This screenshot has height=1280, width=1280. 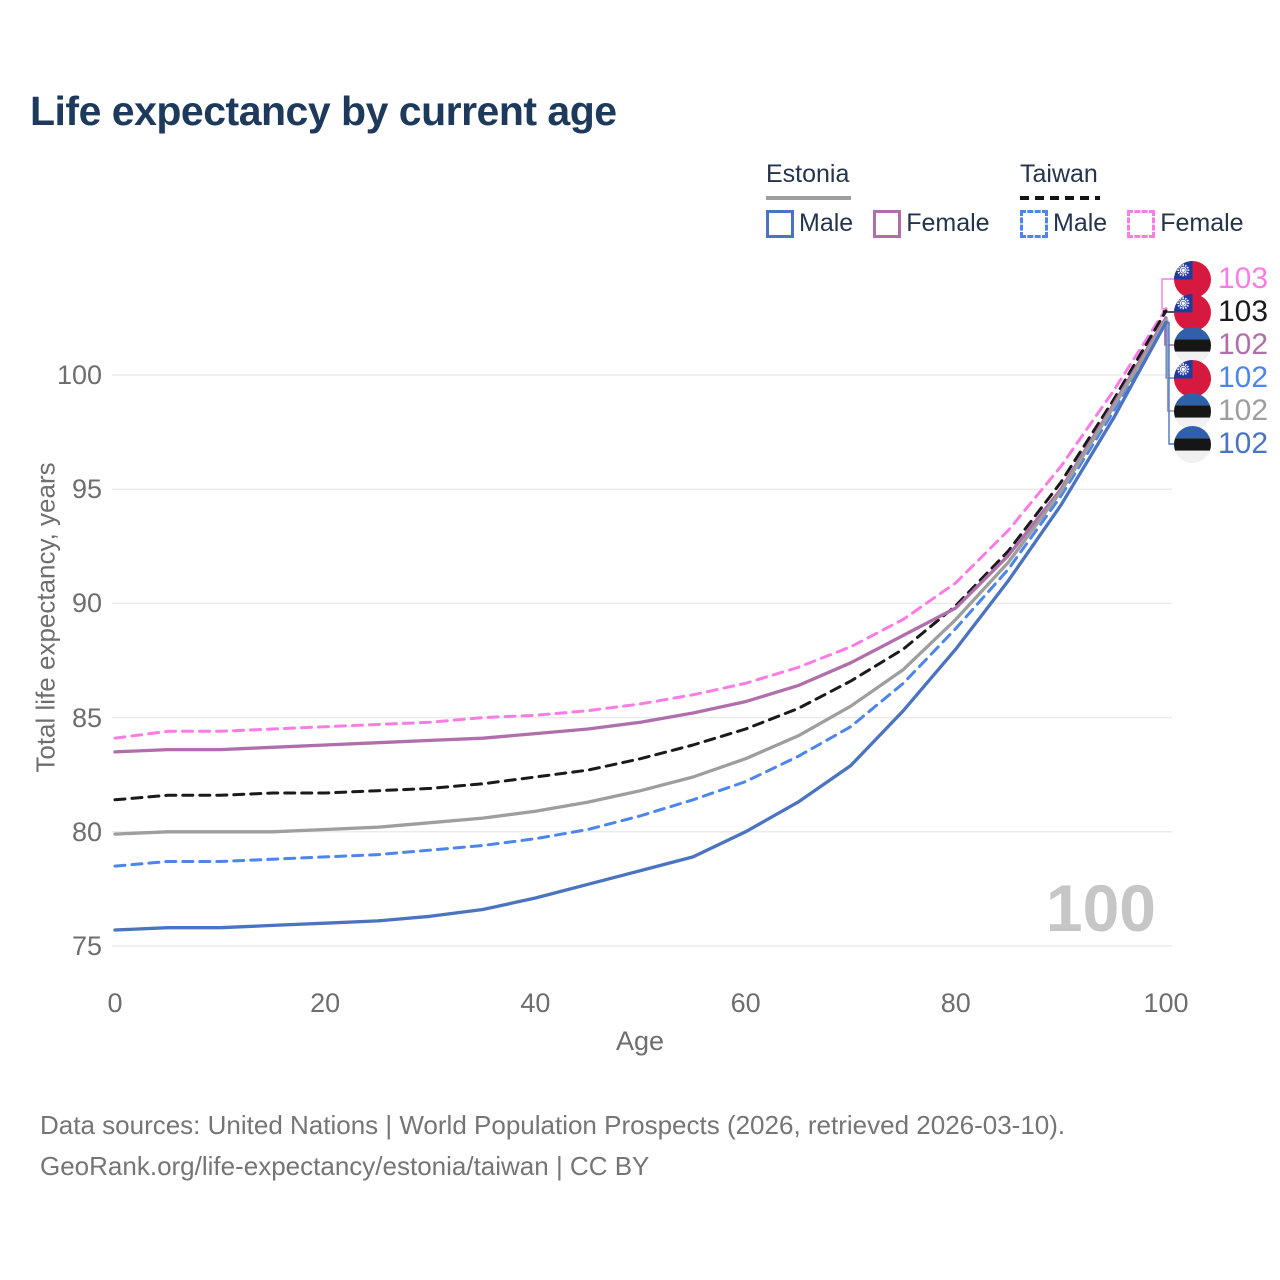 I want to click on y-tick-label: 90, so click(x=86, y=603).